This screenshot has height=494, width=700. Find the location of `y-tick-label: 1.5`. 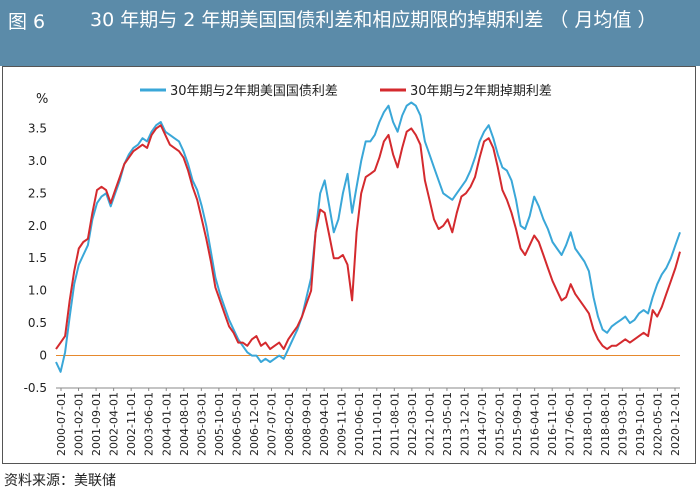

y-tick-label: 1.5 is located at coordinates (37, 258).